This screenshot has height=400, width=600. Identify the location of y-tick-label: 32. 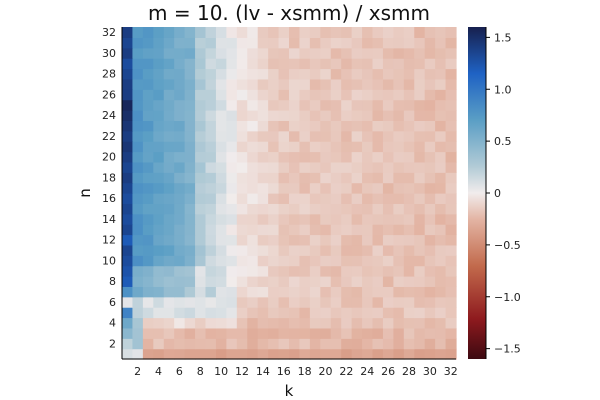
(109, 32).